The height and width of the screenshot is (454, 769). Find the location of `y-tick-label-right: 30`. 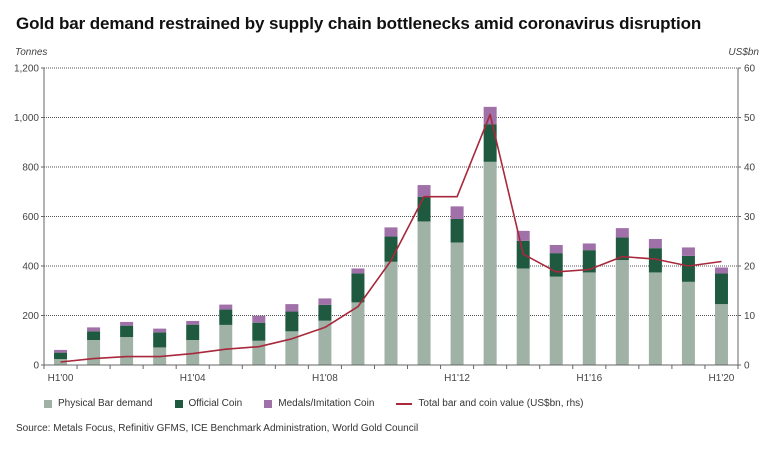

y-tick-label-right: 30 is located at coordinates (750, 217).